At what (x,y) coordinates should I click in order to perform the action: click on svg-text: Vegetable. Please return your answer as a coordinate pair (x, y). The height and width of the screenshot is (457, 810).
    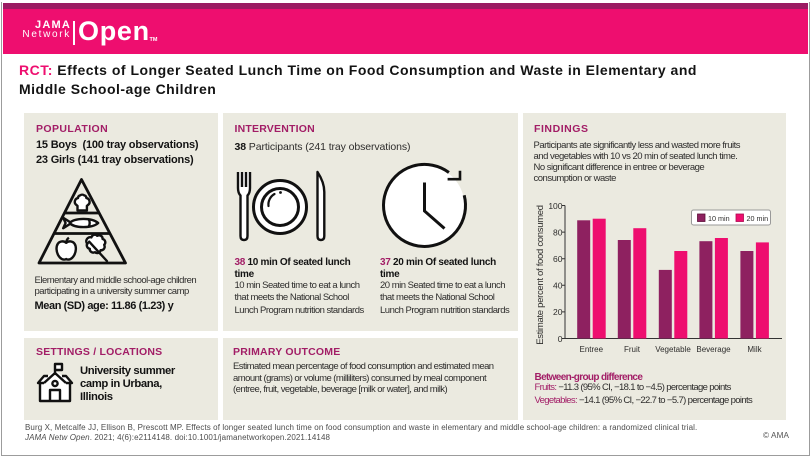
    Looking at the image, I should click on (673, 349).